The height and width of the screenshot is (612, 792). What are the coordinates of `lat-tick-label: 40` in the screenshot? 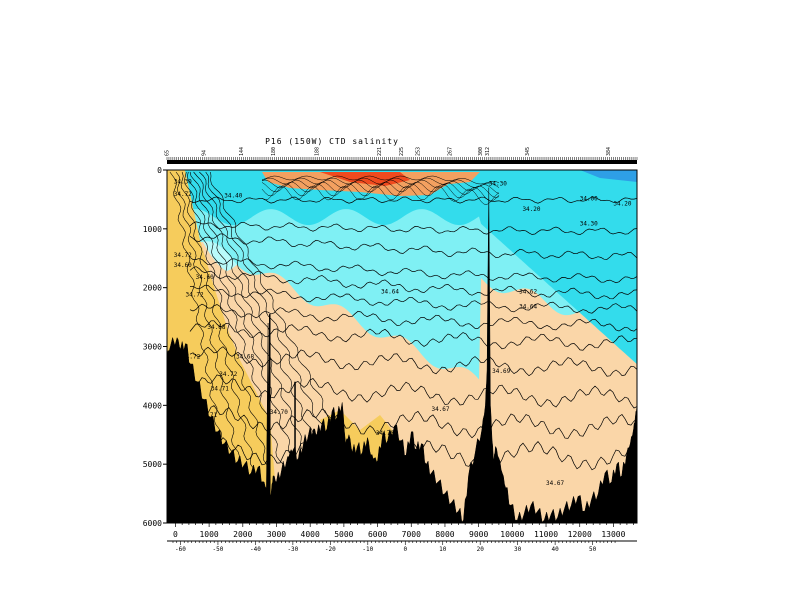 It's located at (556, 549).